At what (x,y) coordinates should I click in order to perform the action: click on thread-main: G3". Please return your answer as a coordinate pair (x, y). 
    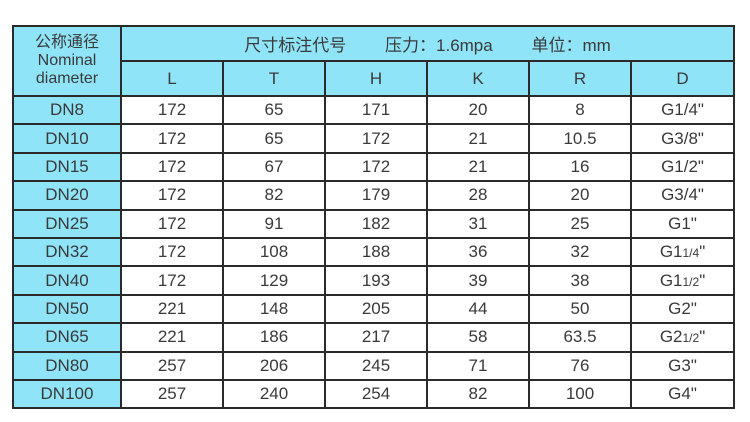
    Looking at the image, I should click on (682, 365).